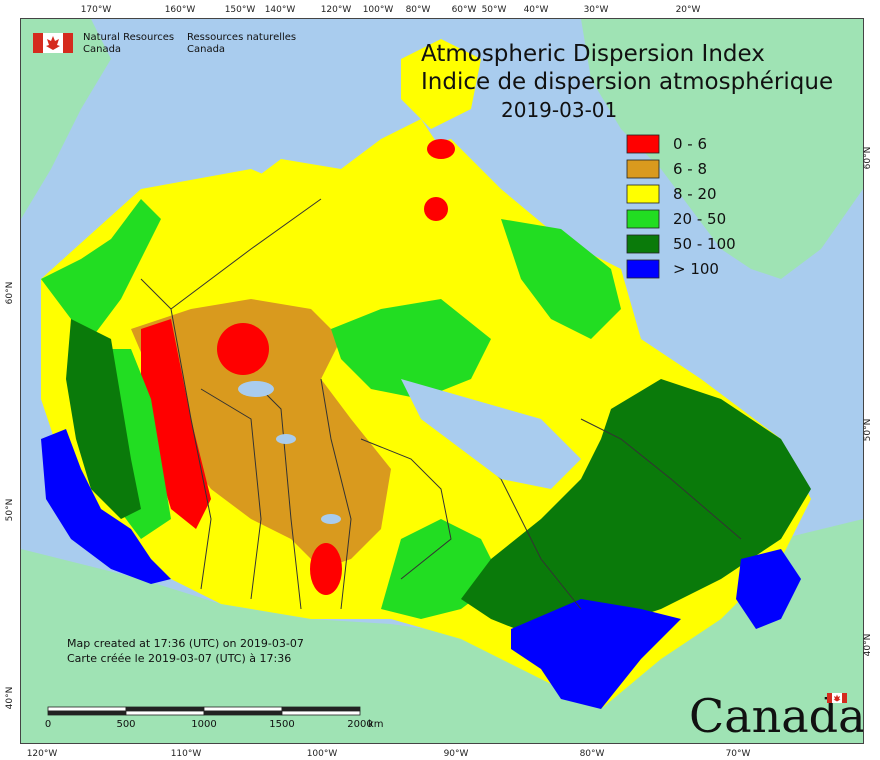 The image size is (880, 760). I want to click on title-en: Atmospheric Dispersion Index, so click(593, 54).